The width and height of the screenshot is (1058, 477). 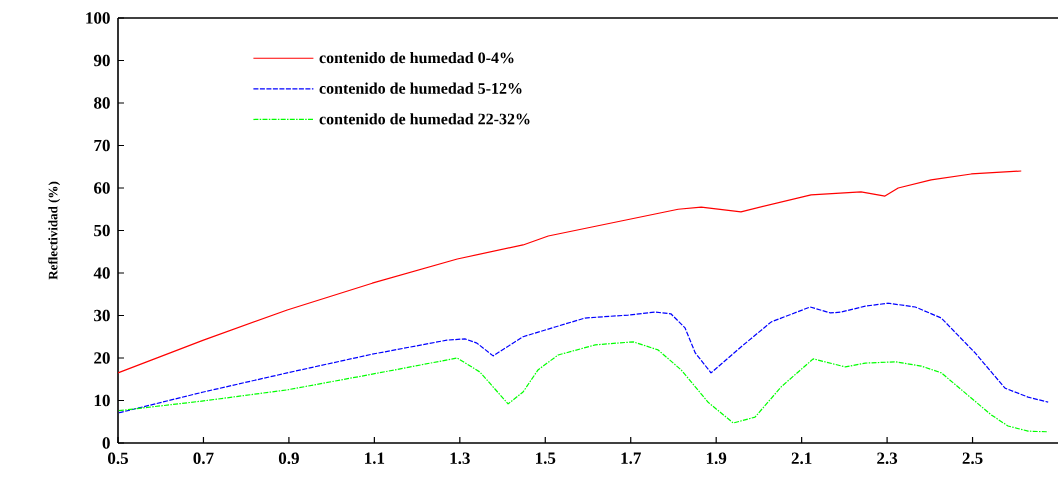 I want to click on y-tick-label: 0, so click(x=106, y=443).